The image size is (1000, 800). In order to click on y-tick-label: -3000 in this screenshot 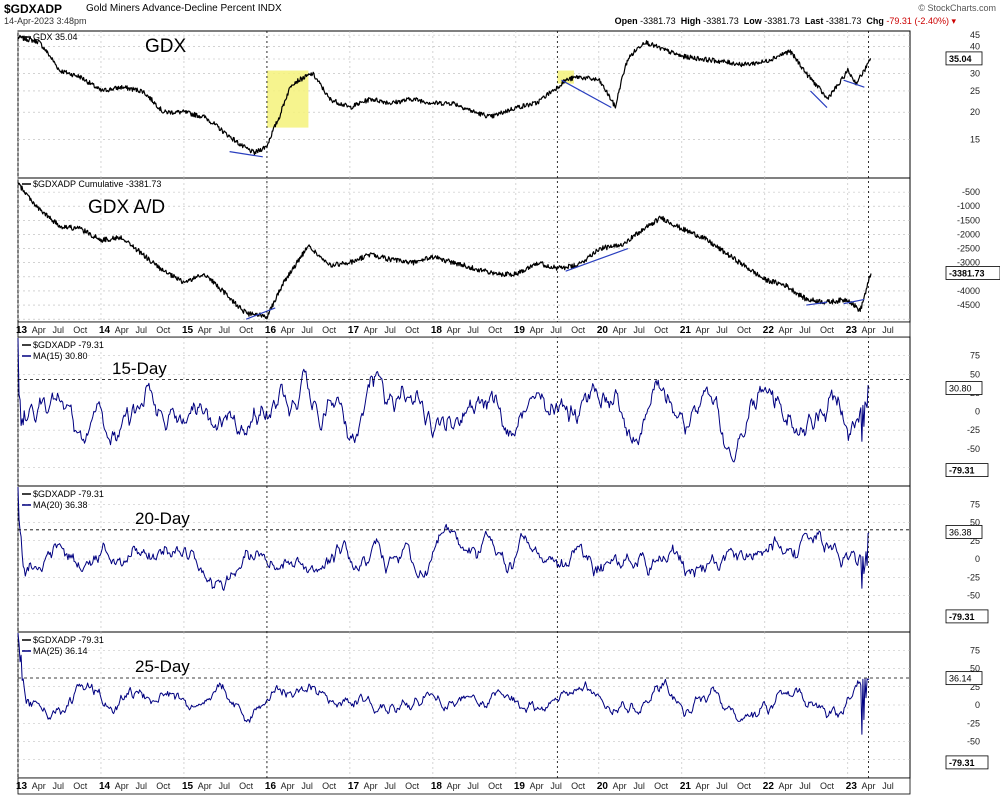, I will do `click(968, 263)`.